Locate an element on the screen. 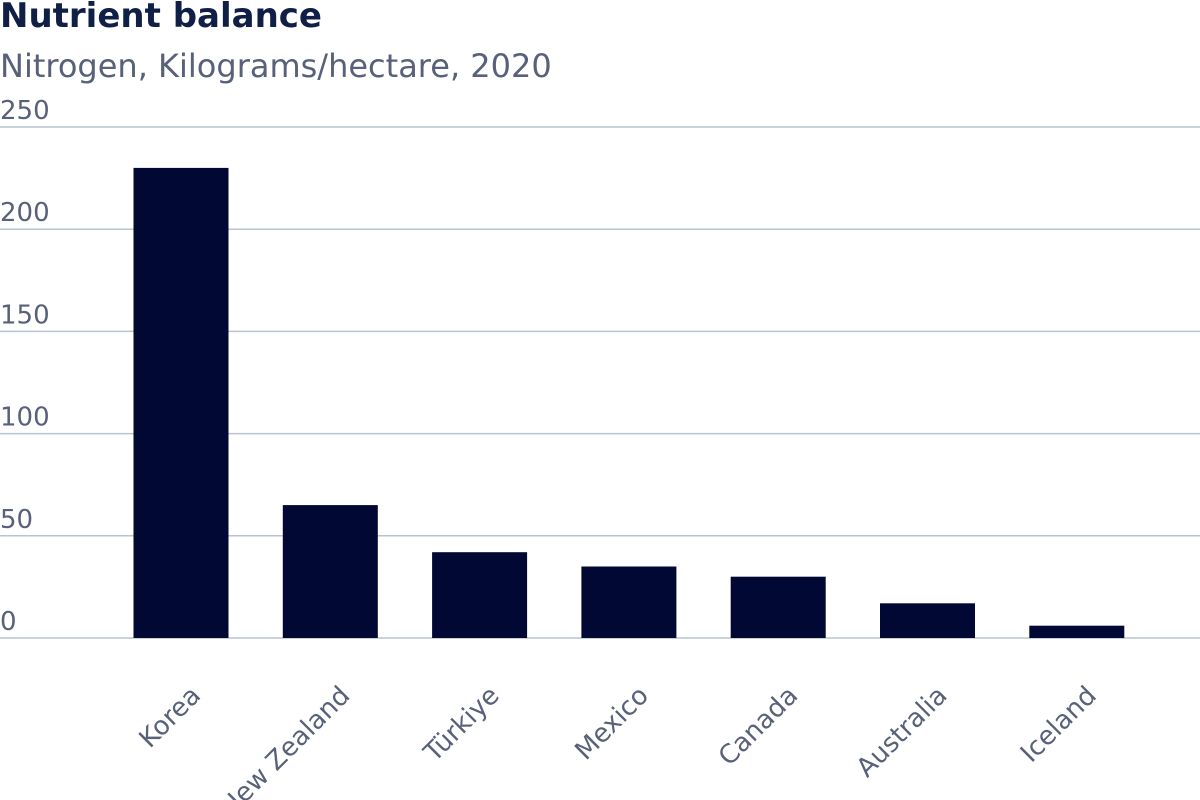  x-tick-label: New Zealand is located at coordinates (285, 740).